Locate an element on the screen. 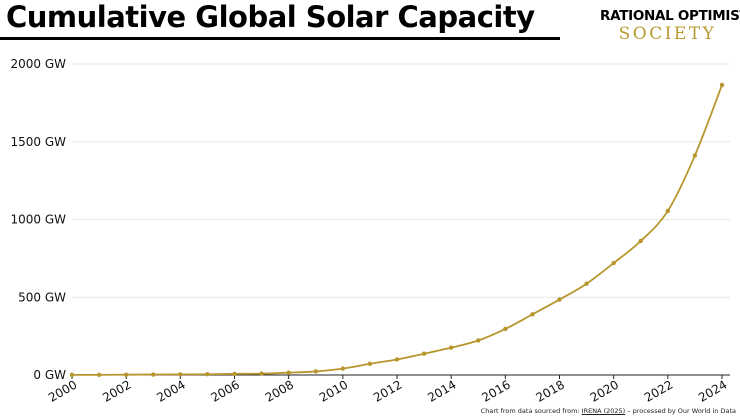 The height and width of the screenshot is (417, 740). data-point-2009 is located at coordinates (315, 371).